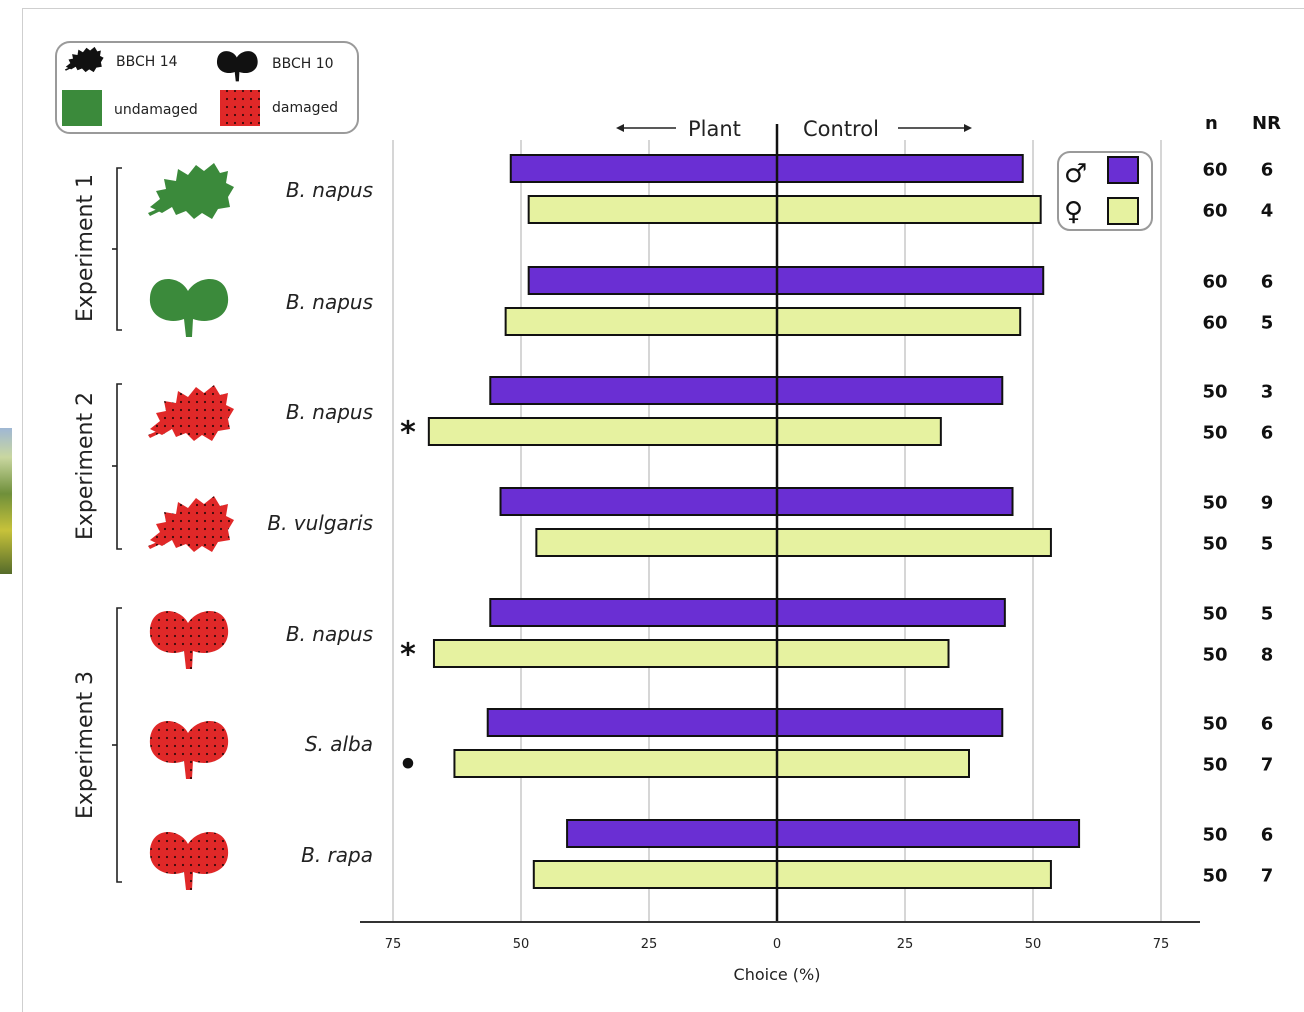  I want to click on male-symbol: ♂, so click(1075, 174).